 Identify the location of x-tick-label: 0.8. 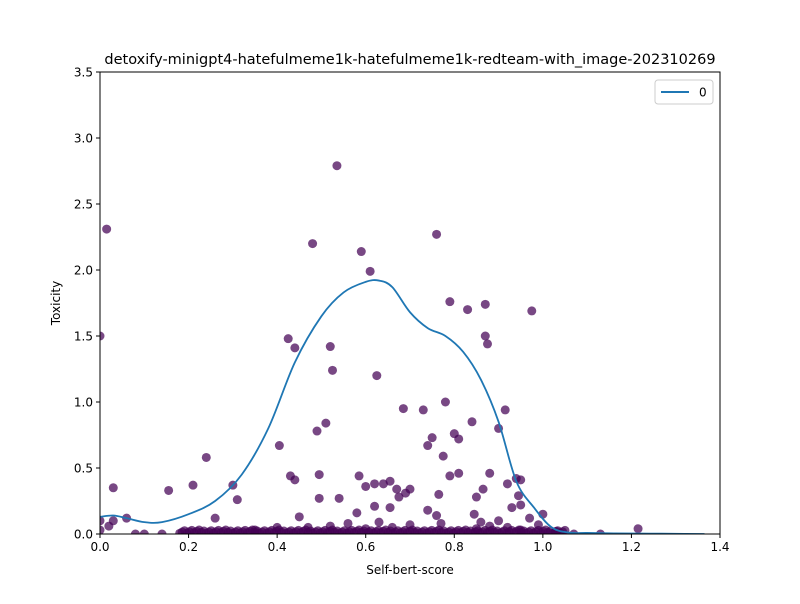
(454, 547).